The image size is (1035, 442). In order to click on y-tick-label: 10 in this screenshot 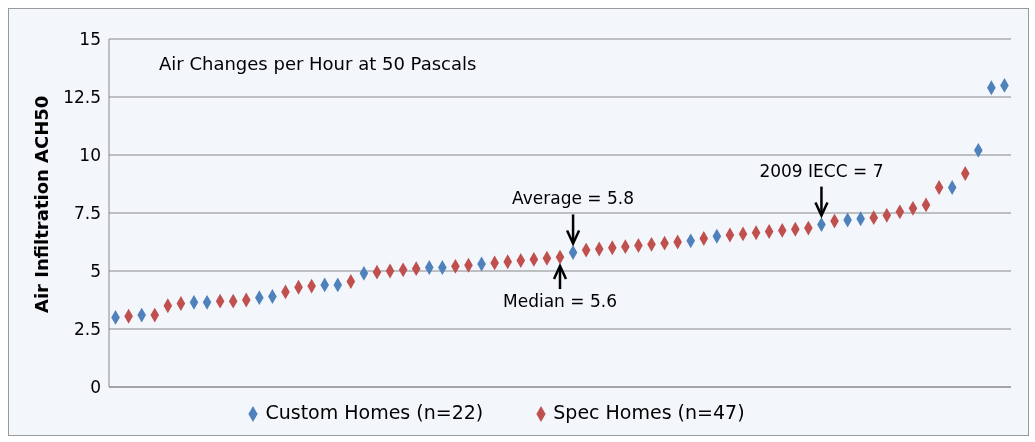, I will do `click(90, 155)`.